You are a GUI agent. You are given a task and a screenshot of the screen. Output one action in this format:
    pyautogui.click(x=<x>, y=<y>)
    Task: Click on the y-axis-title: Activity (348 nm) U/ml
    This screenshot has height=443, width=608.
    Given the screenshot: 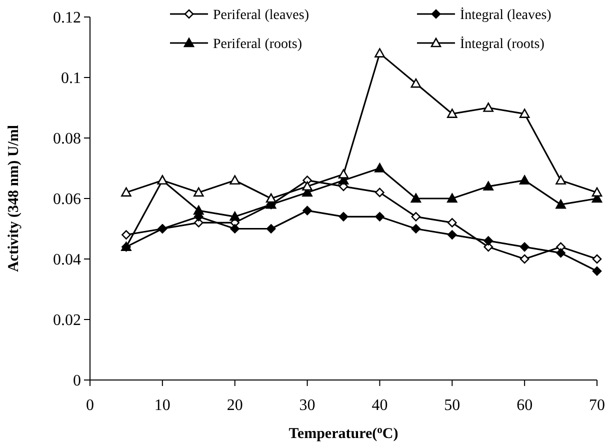 What is the action you would take?
    pyautogui.click(x=14, y=198)
    